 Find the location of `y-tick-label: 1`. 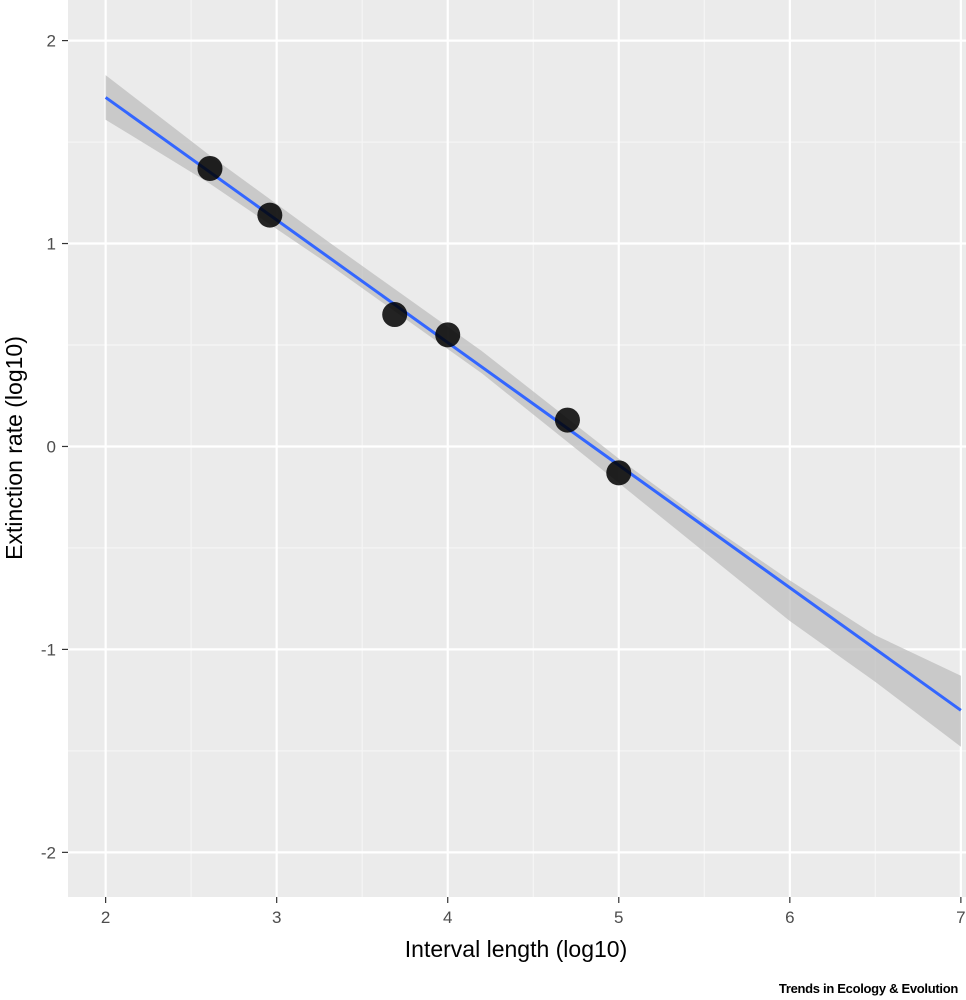

y-tick-label: 1 is located at coordinates (51, 244).